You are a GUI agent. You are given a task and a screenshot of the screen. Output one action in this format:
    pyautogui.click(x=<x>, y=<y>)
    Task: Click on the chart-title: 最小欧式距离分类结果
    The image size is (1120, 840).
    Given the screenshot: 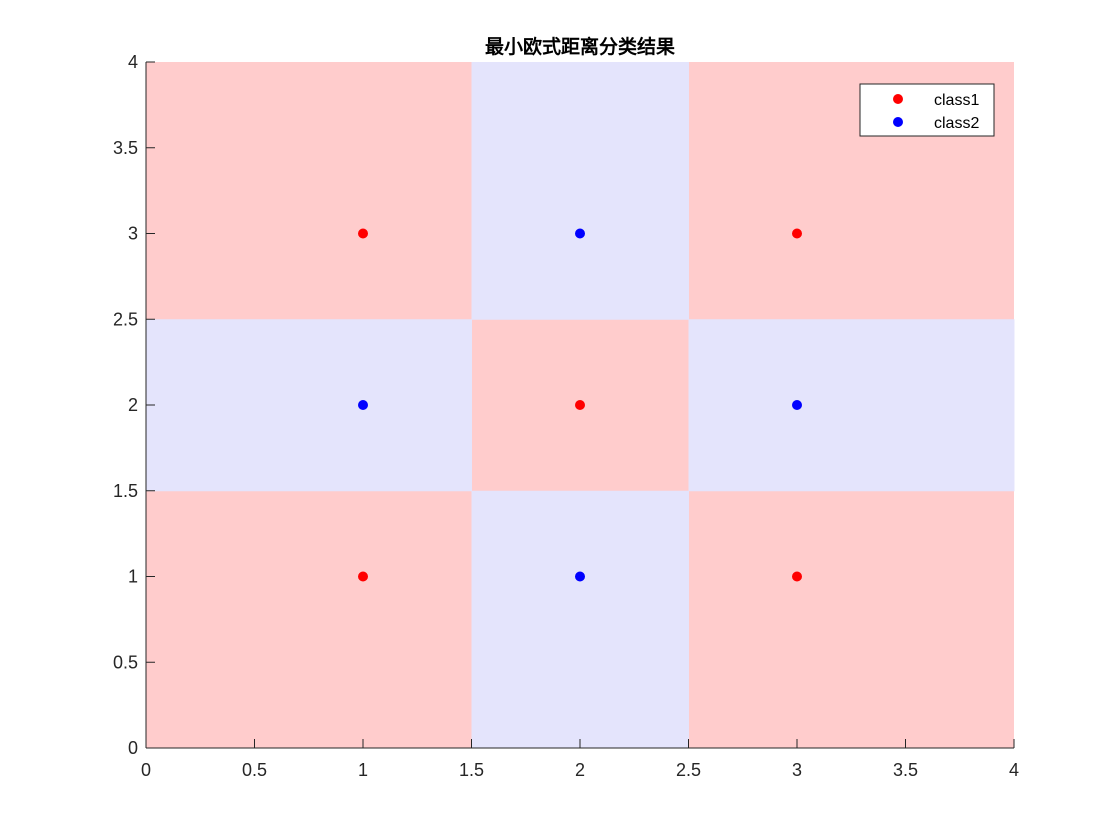 What is the action you would take?
    pyautogui.click(x=580, y=46)
    